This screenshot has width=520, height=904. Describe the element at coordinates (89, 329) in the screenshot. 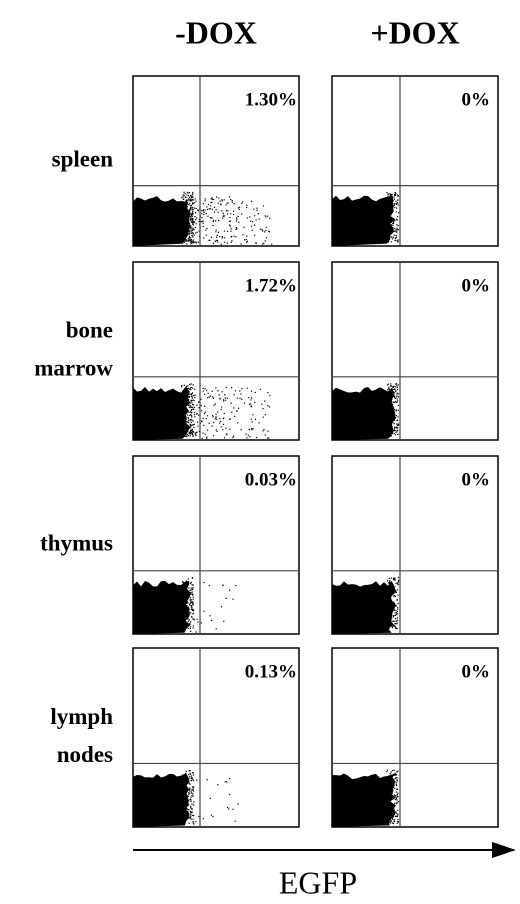

I see `row-label: bone` at that location.